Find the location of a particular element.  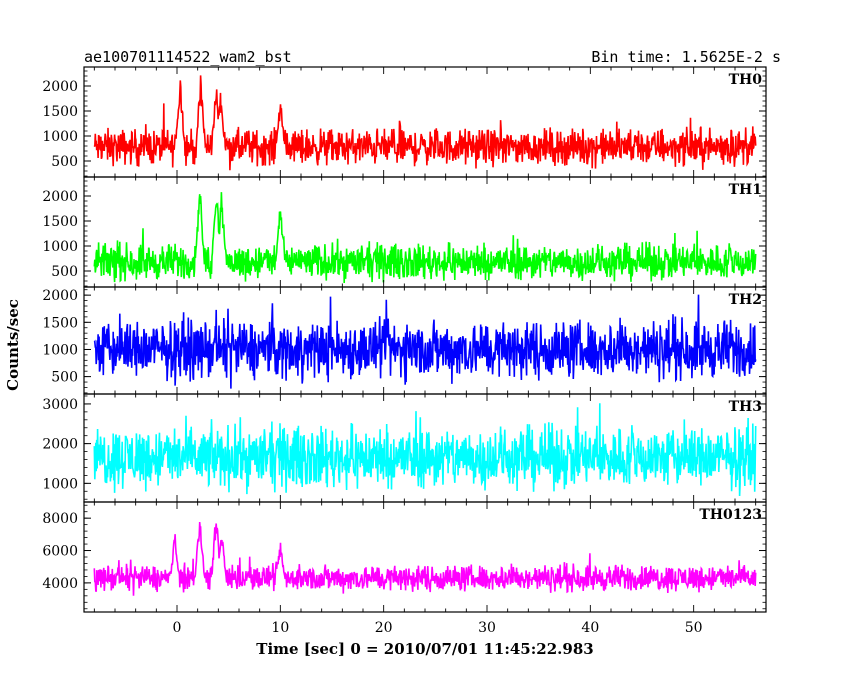

y-tick-label: 8000 is located at coordinates (60, 519).